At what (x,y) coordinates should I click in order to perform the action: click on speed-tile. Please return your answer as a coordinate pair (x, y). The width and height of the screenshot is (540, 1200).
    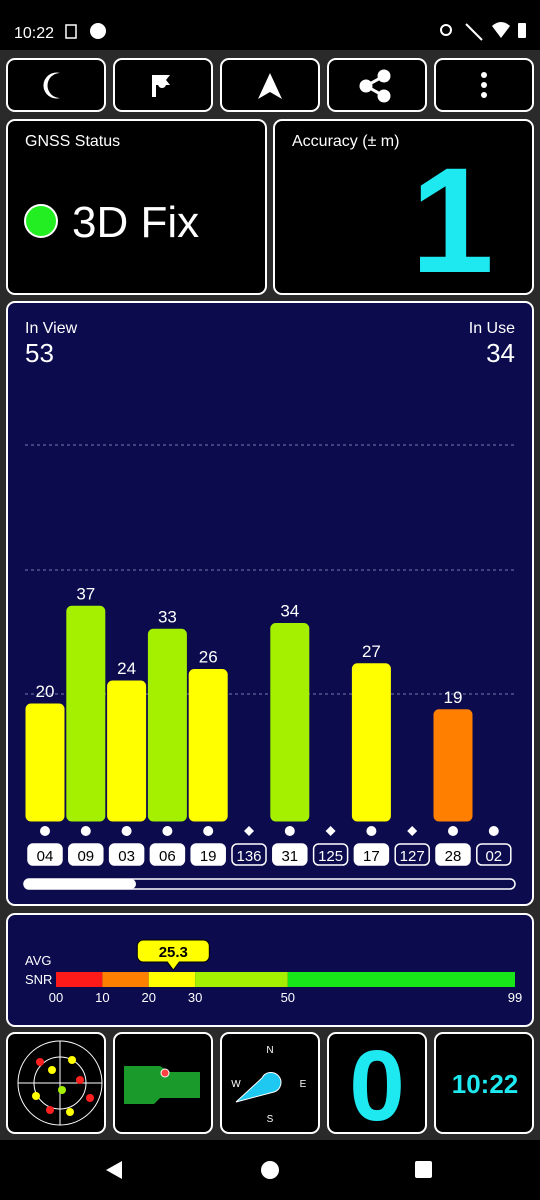
    Looking at the image, I should click on (377, 1083).